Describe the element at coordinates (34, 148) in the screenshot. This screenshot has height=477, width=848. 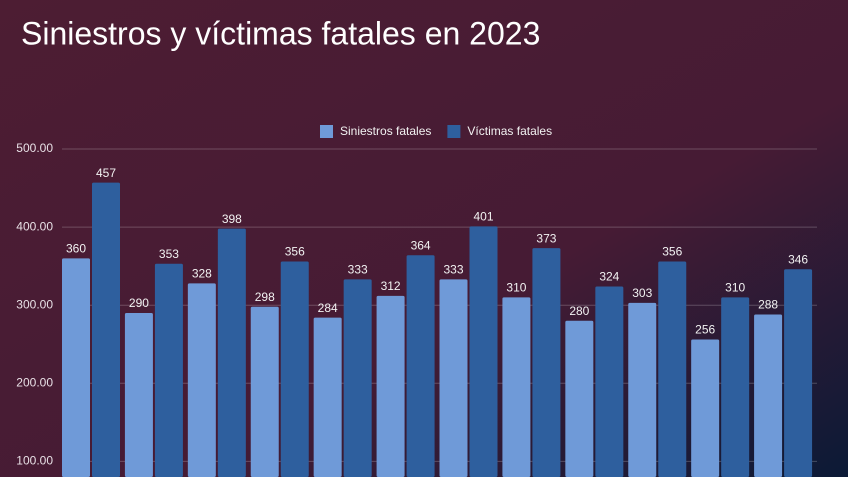
I see `y-tick-label: 500.00` at that location.